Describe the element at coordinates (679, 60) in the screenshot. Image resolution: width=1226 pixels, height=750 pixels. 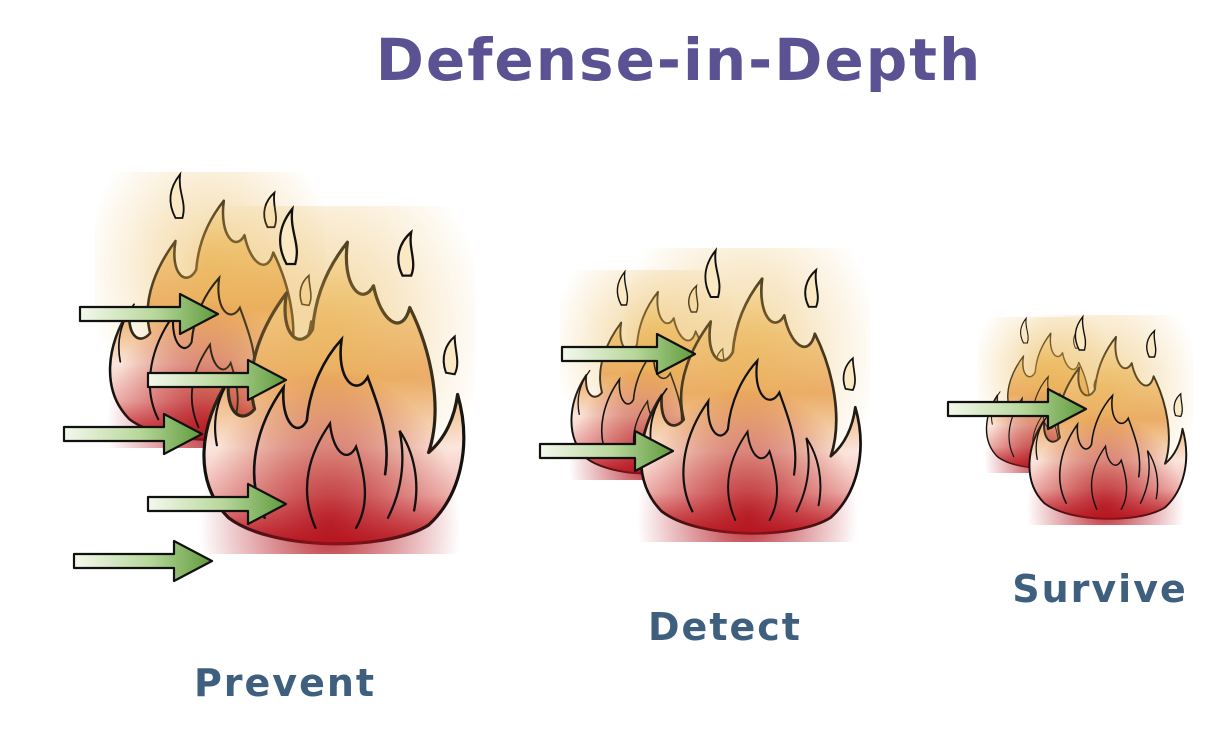
I see `diagram-title: Defense-in-Depth` at that location.